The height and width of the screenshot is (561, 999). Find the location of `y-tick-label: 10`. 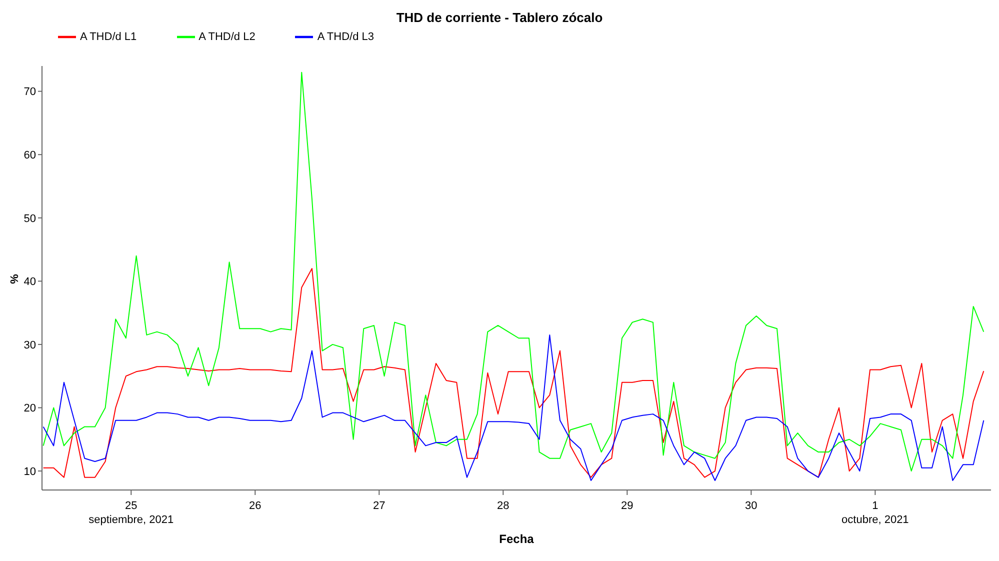

y-tick-label: 10 is located at coordinates (30, 472).